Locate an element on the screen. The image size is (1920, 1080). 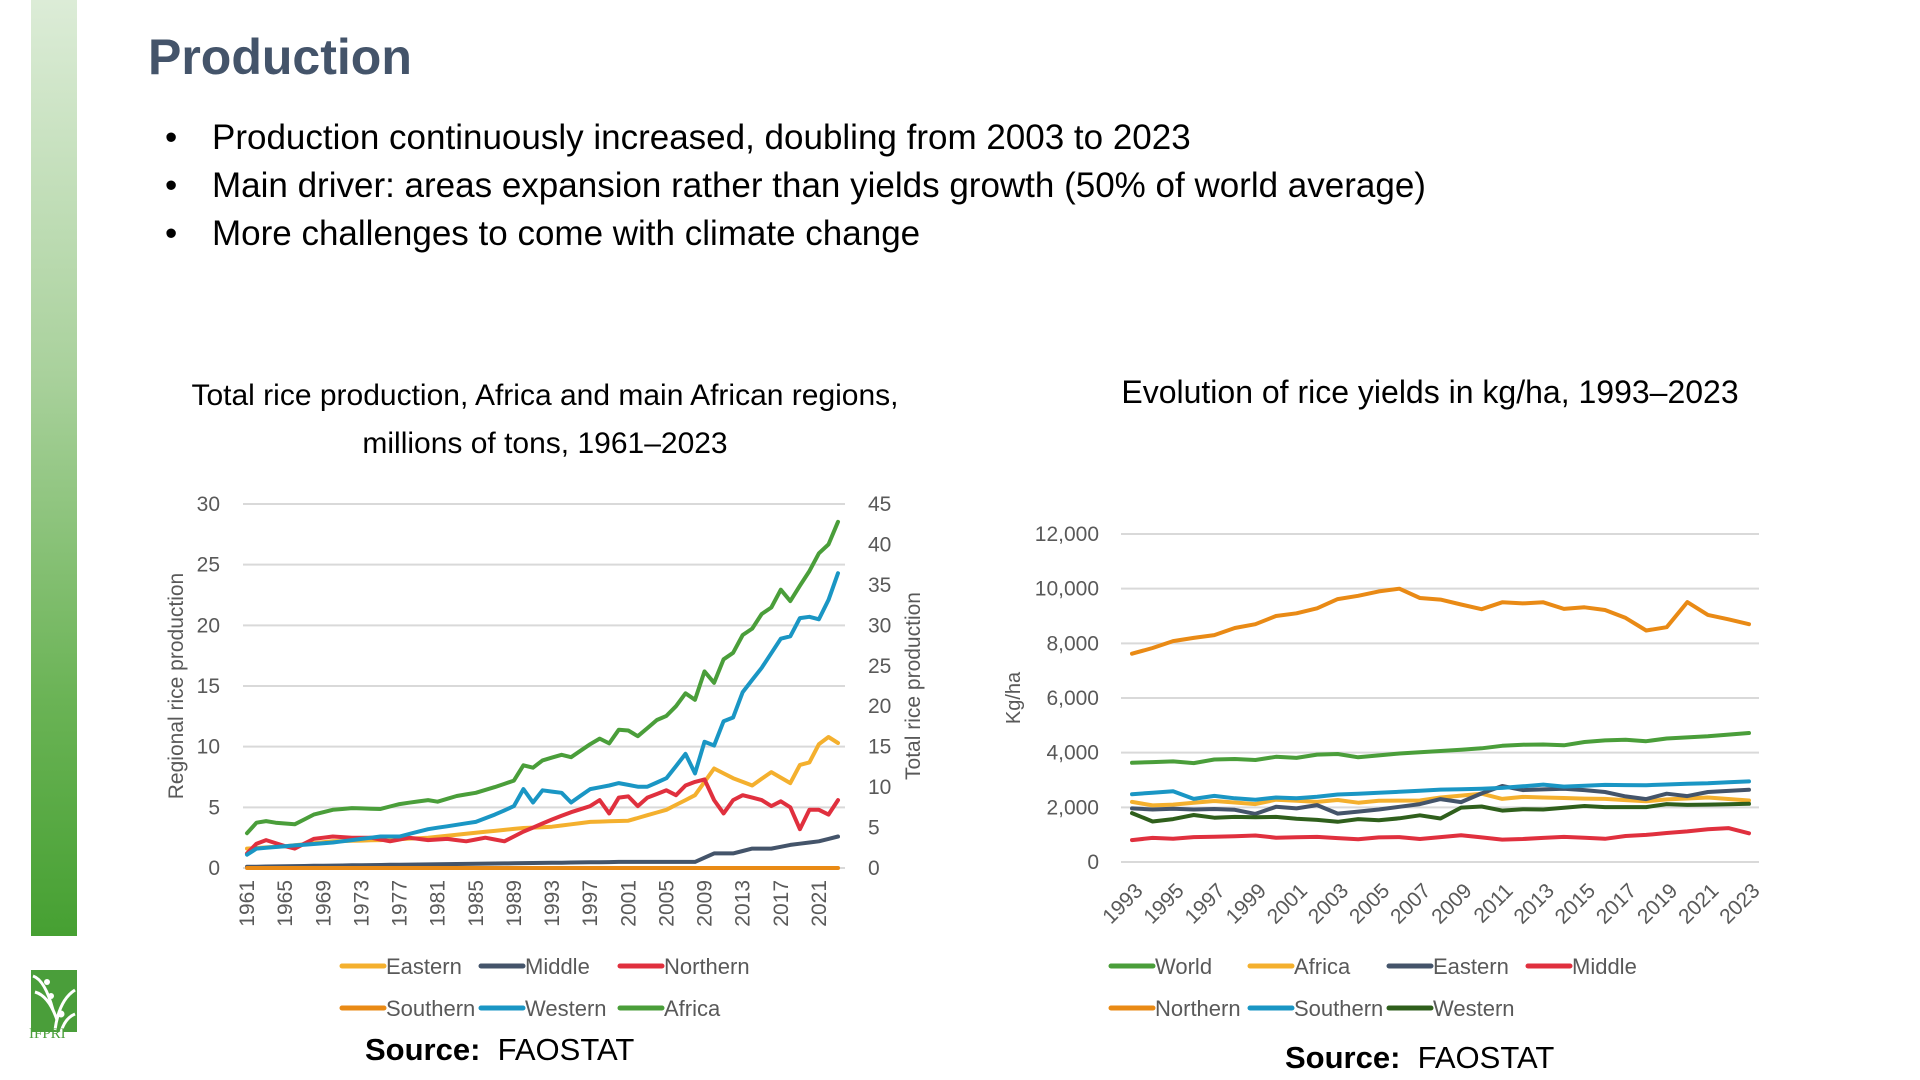
x-tick-label: 2023 is located at coordinates (1739, 903).